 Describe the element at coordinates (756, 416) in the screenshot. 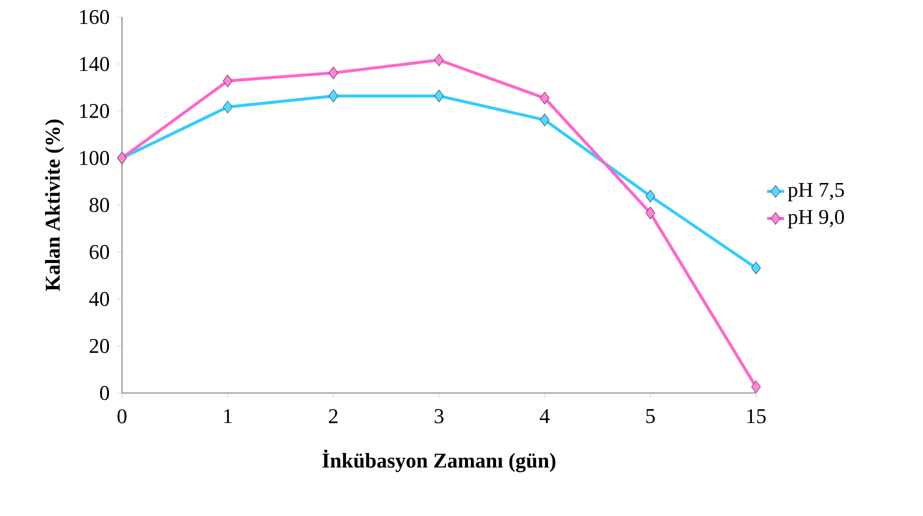

I see `x-tick-label: 15` at that location.